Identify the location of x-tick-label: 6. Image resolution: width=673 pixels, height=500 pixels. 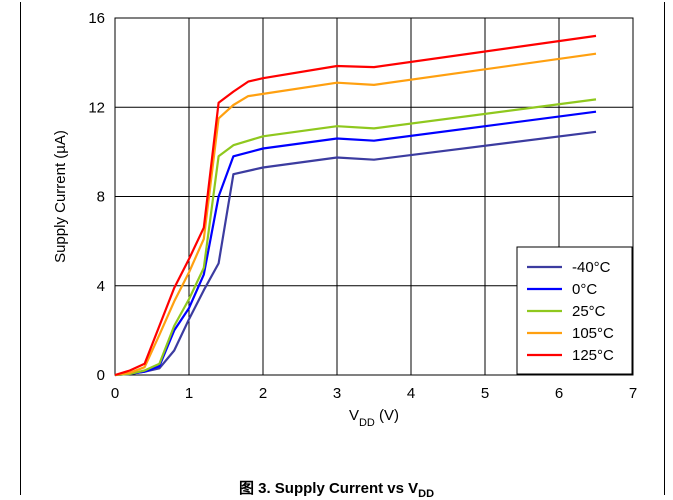
(559, 393).